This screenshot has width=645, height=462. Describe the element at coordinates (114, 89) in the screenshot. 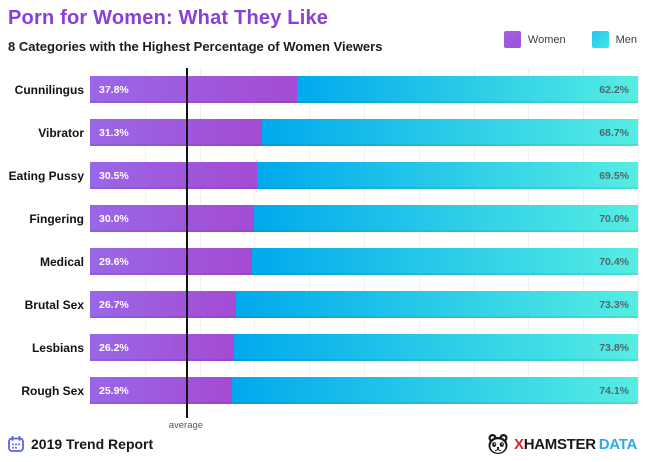

I see `women-value-label: 37.8%` at that location.